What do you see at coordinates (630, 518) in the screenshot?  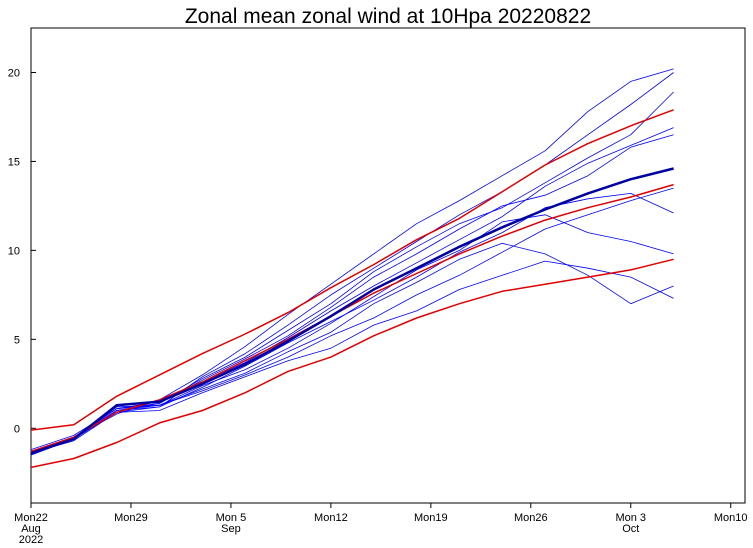 I see `x-tick-label: Mon 3` at bounding box center [630, 518].